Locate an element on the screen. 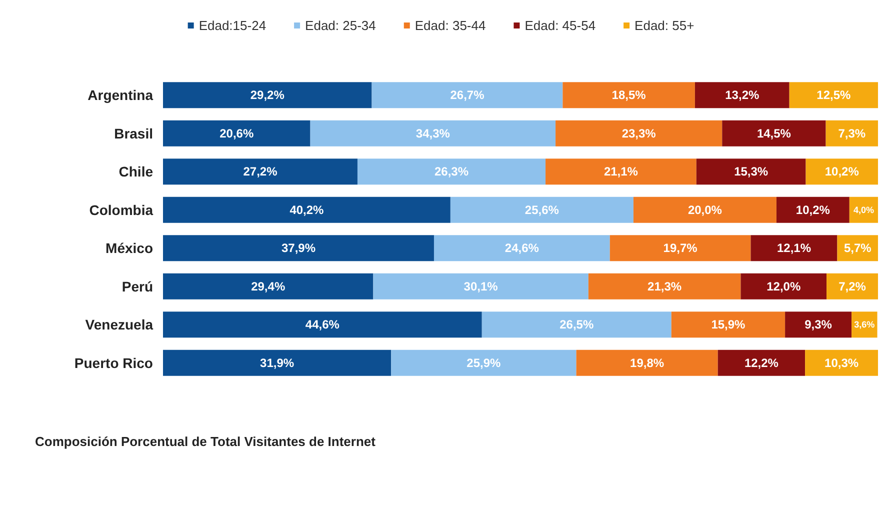  data-label: 26,7% is located at coordinates (467, 95).